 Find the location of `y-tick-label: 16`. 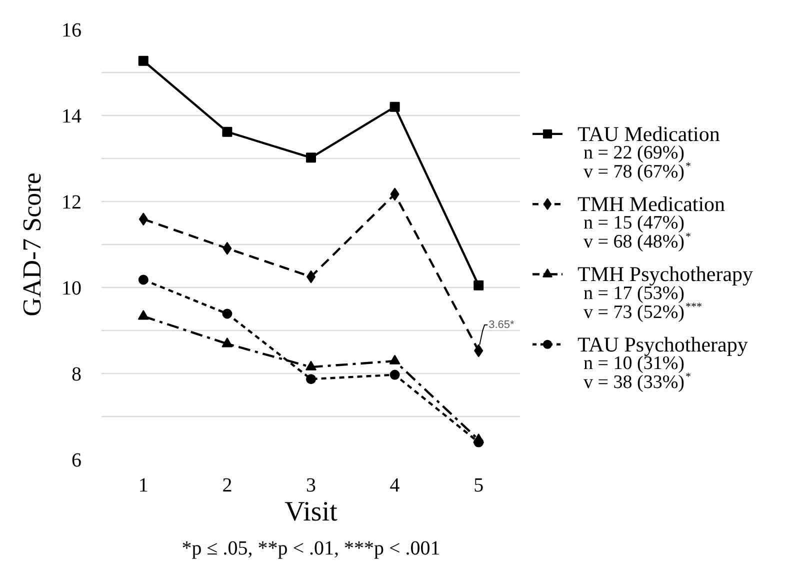

y-tick-label: 16 is located at coordinates (72, 31).